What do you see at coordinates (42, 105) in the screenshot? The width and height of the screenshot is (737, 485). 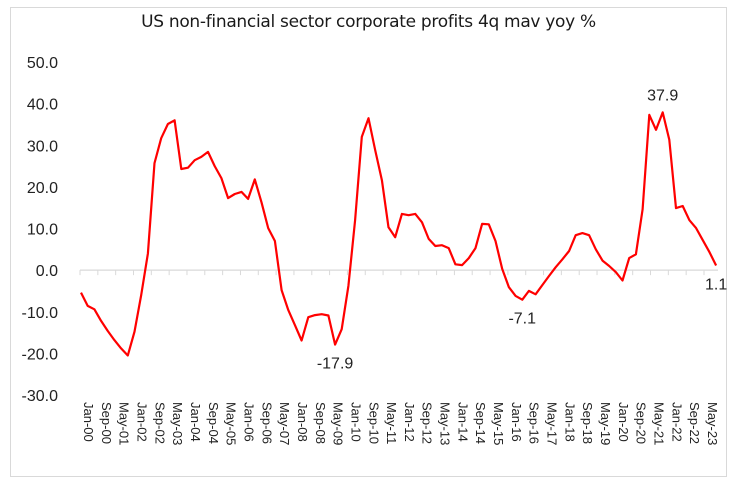 I see `y-tick-label: 40.0` at bounding box center [42, 105].